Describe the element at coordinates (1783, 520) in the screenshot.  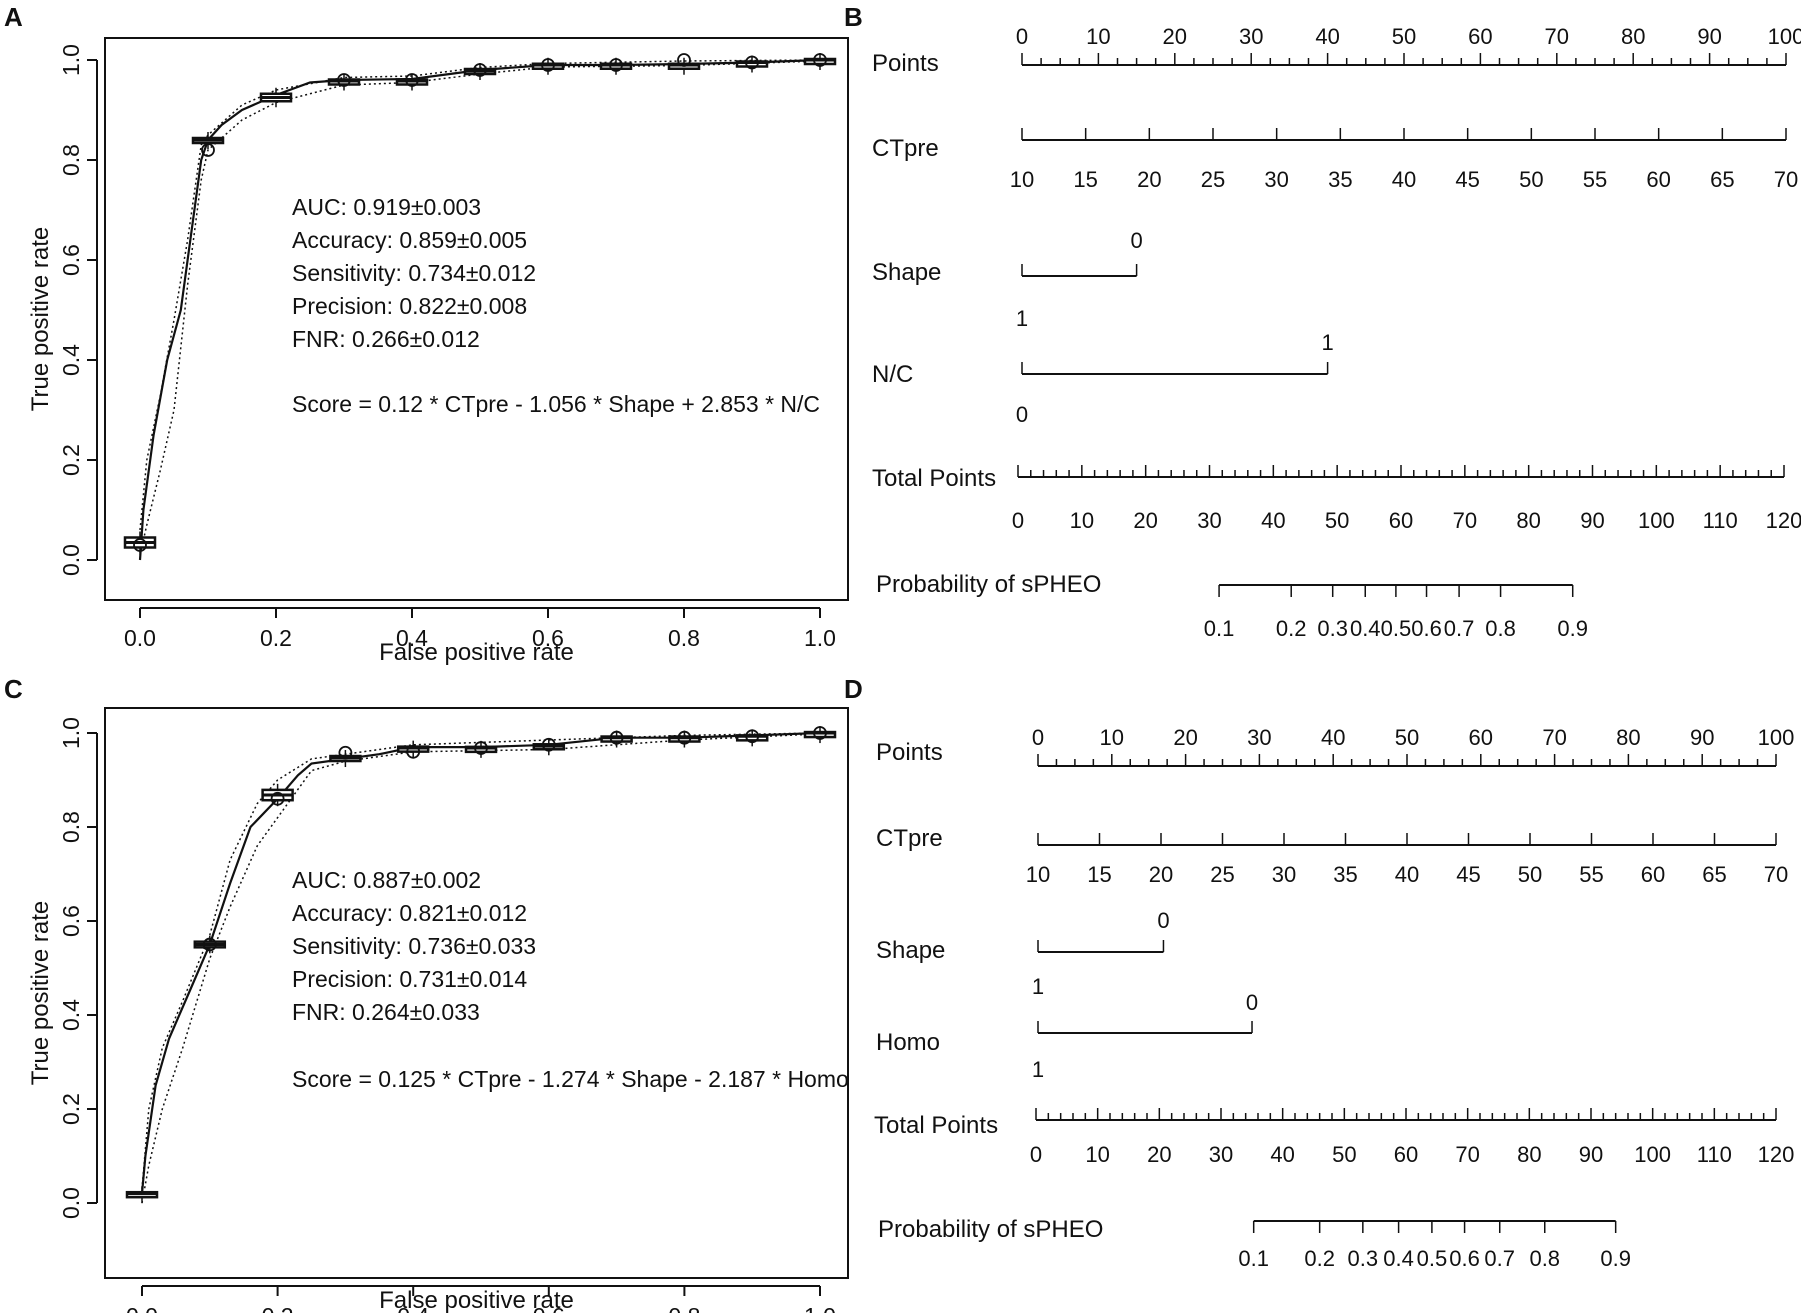
I see `total-points-tick-label-b: 120` at that location.